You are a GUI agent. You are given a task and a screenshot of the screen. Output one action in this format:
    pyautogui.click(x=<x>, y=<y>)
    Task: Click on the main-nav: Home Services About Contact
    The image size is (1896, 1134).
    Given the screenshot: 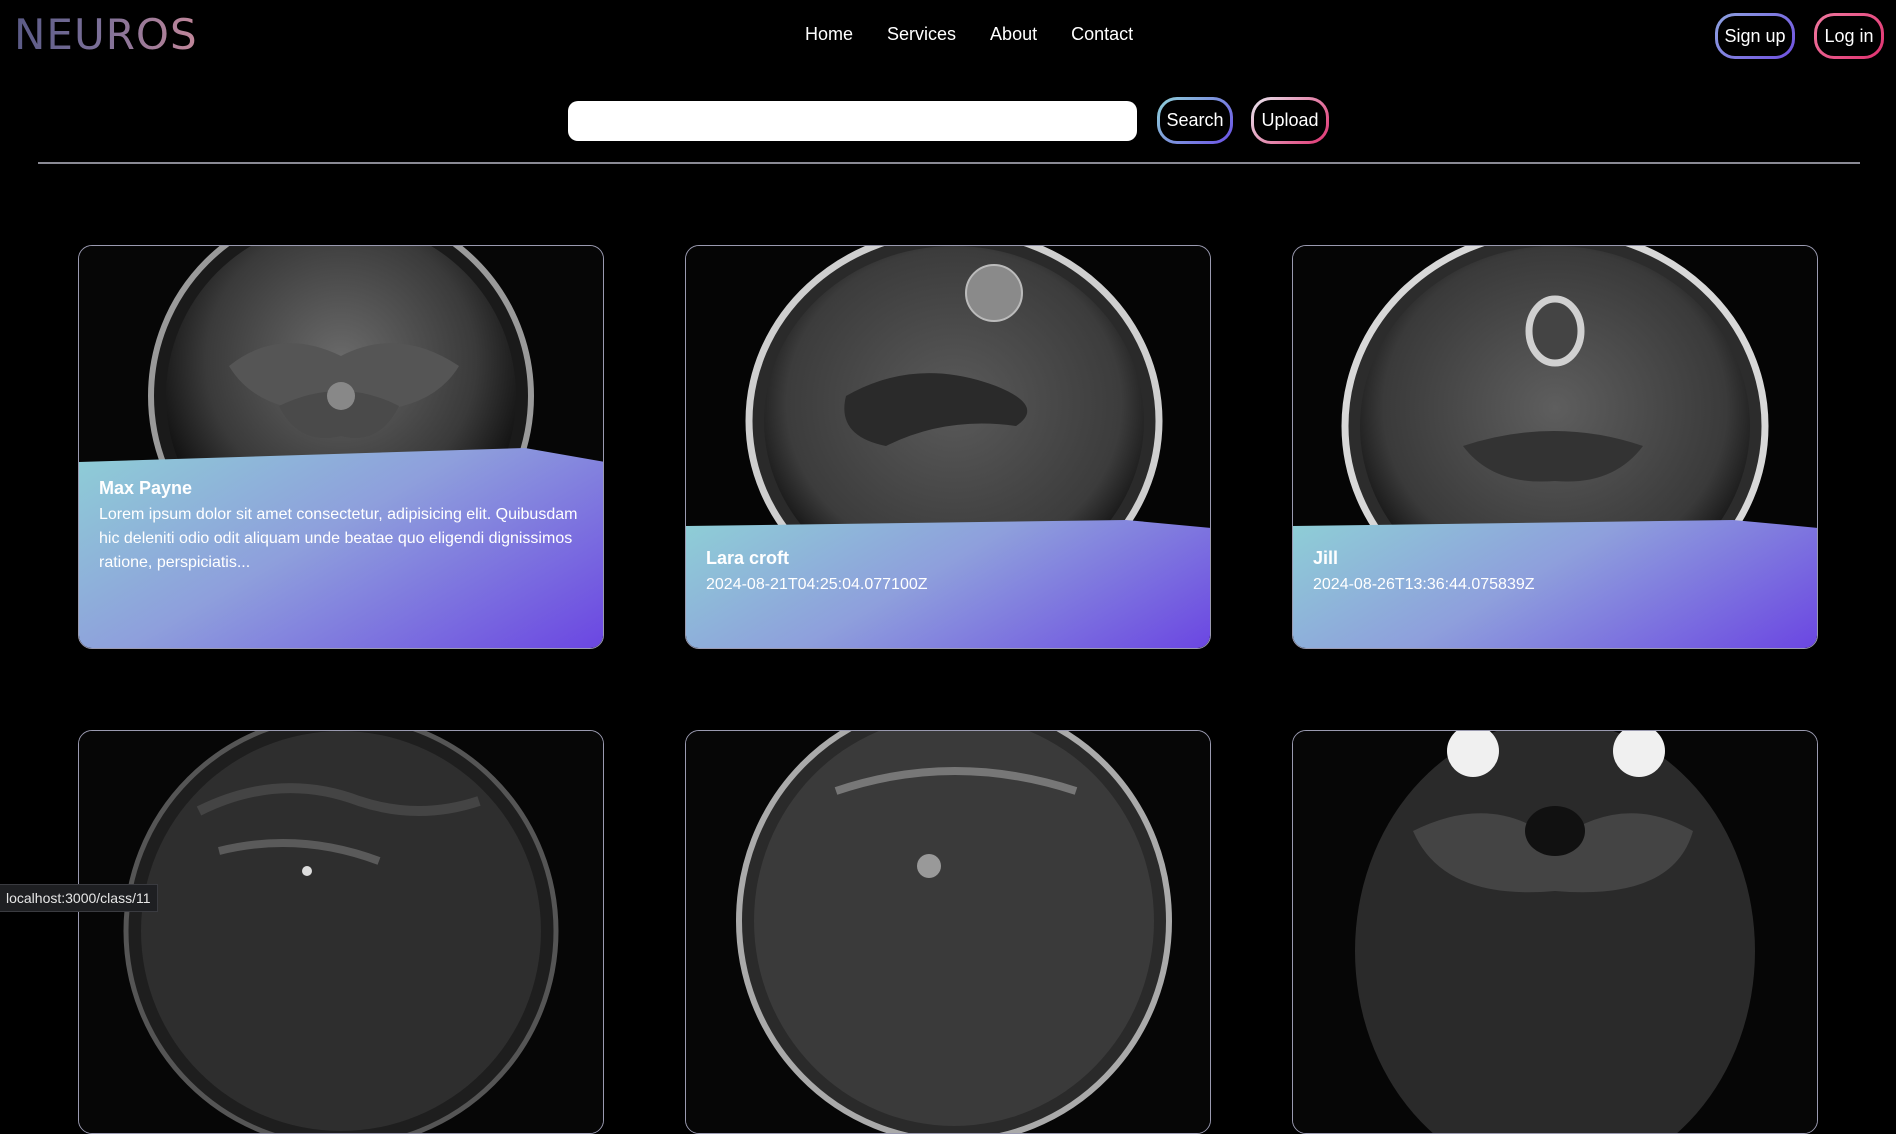 What is the action you would take?
    pyautogui.click(x=969, y=34)
    